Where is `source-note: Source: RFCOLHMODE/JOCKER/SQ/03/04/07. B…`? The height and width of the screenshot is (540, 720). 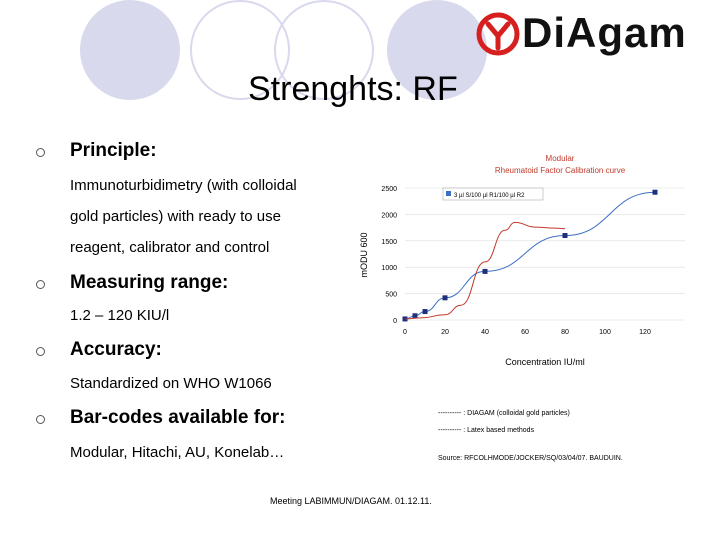
source-note: Source: RFCOLHMODE/JOCKER/SQ/03/04/07. B… is located at coordinates (530, 458).